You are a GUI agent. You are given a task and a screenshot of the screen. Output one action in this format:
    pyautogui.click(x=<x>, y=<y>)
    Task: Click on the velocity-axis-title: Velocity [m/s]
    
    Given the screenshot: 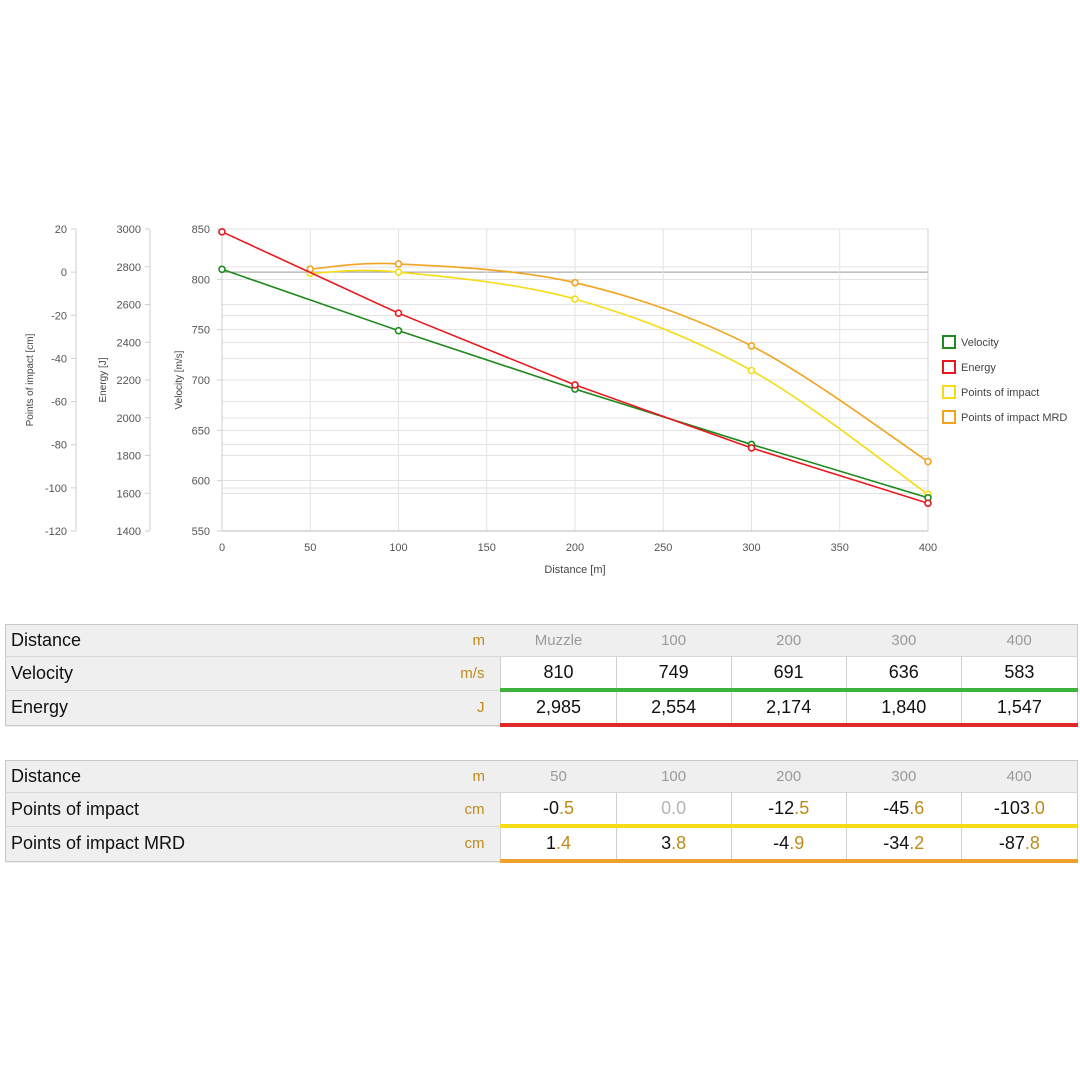 What is the action you would take?
    pyautogui.click(x=179, y=379)
    